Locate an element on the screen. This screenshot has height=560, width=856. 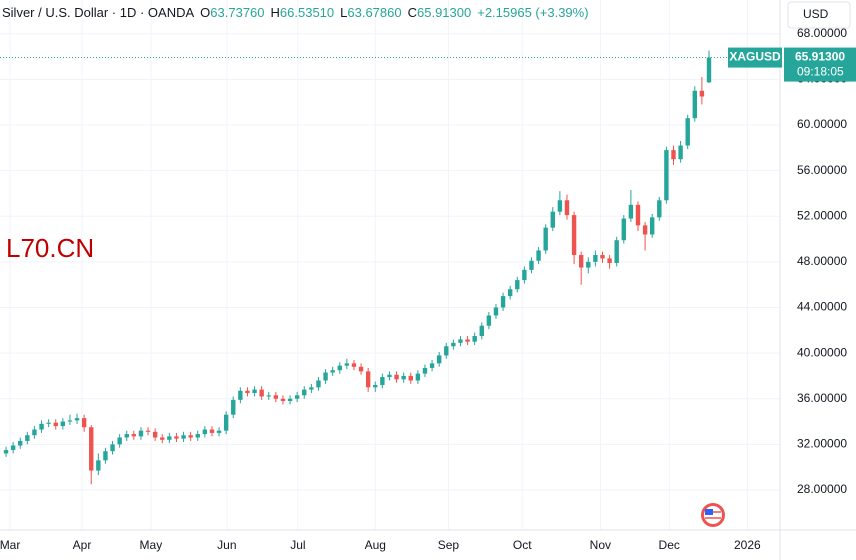
x-tick-label: Jun is located at coordinates (226, 545).